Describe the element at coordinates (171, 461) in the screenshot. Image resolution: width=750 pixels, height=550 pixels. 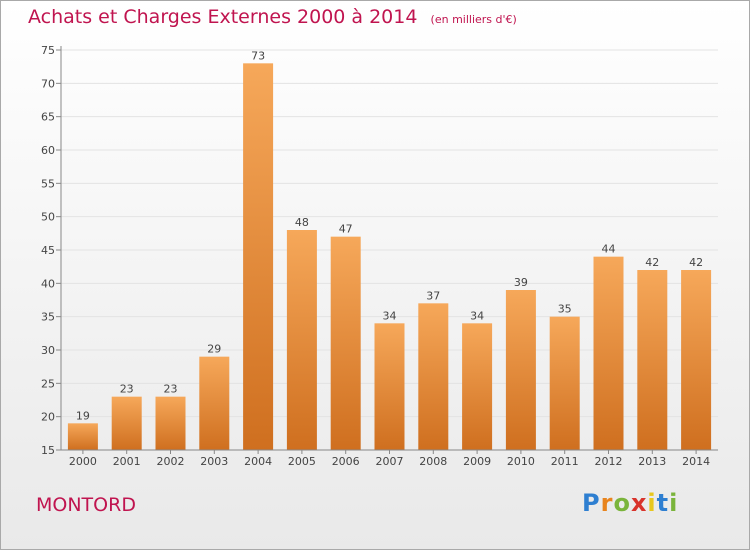
I see `x-tick-label: 2002` at that location.